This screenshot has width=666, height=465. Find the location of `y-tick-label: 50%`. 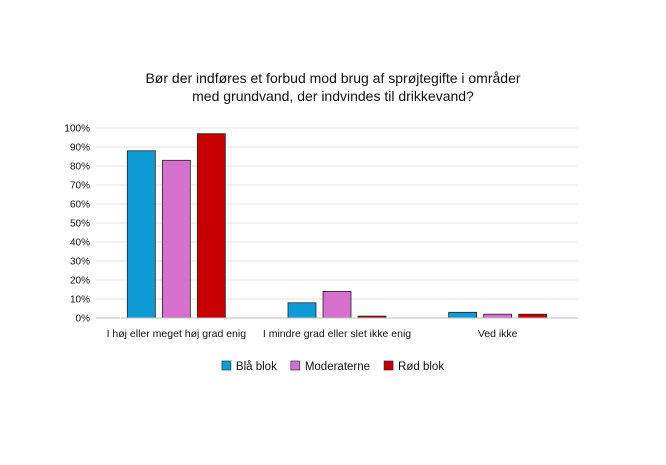

y-tick-label: 50% is located at coordinates (80, 224).